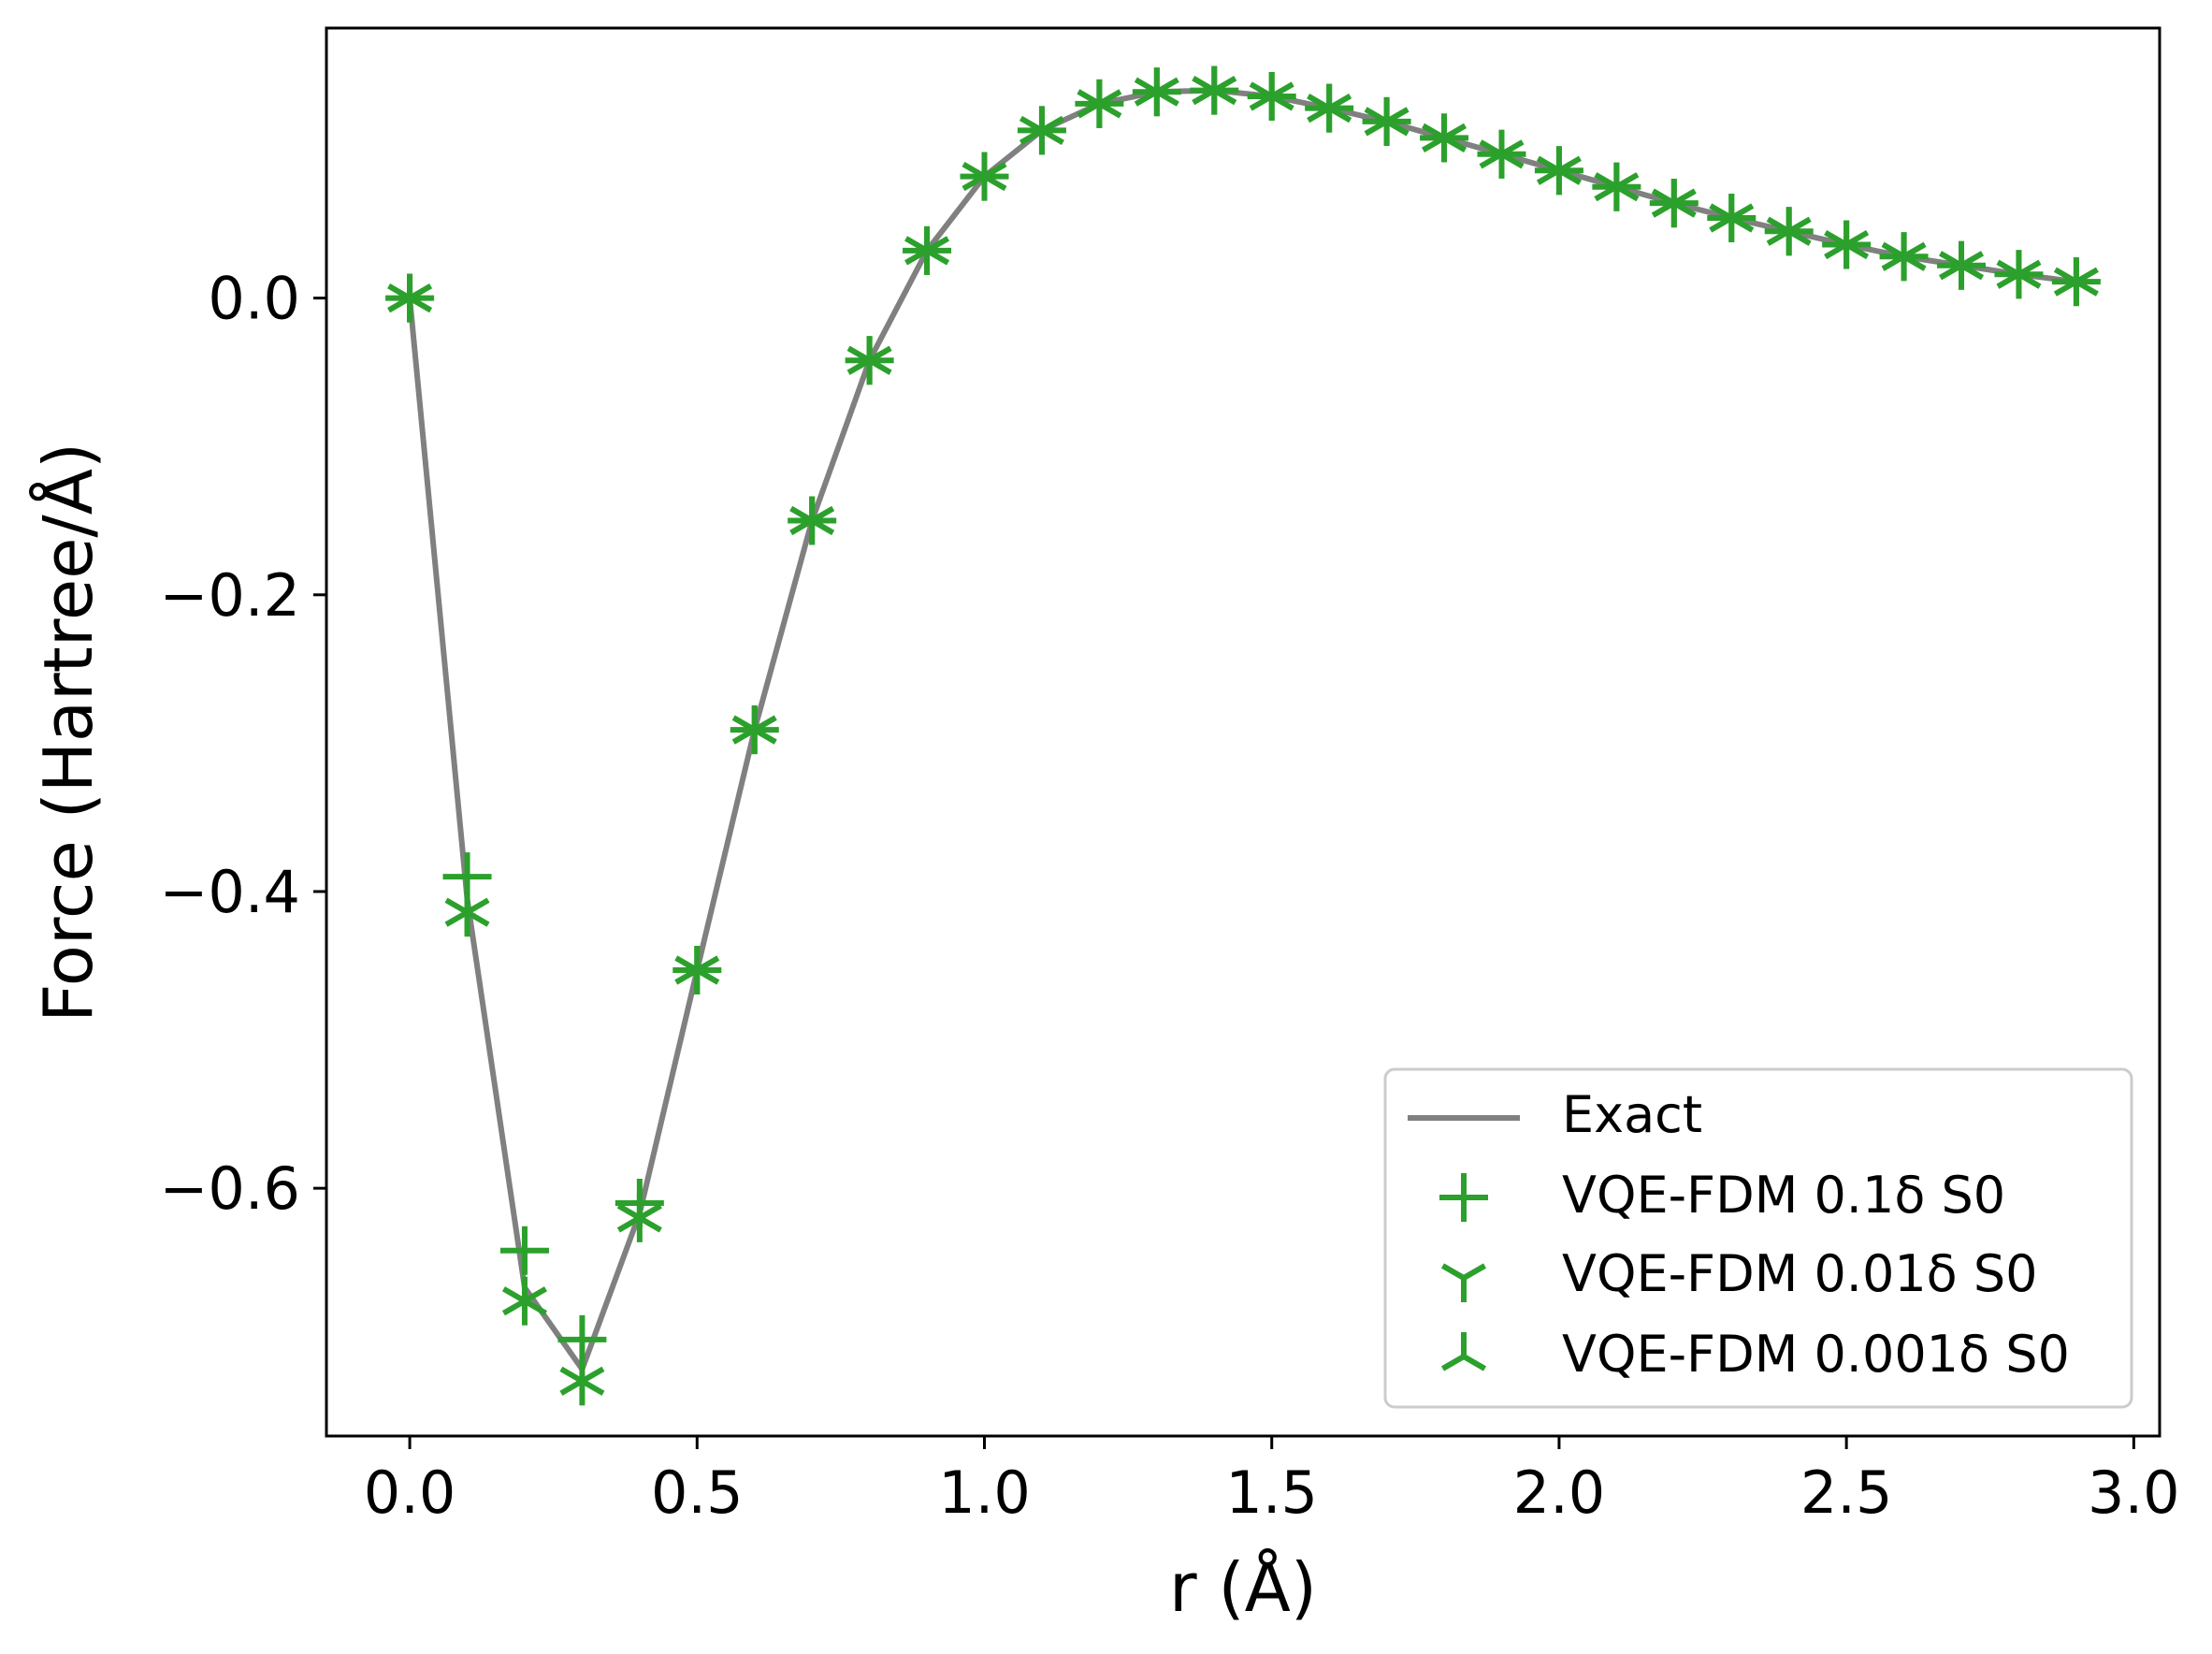 This screenshot has width=2212, height=1654. I want to click on x-tick-label: 2.5, so click(1846, 1492).